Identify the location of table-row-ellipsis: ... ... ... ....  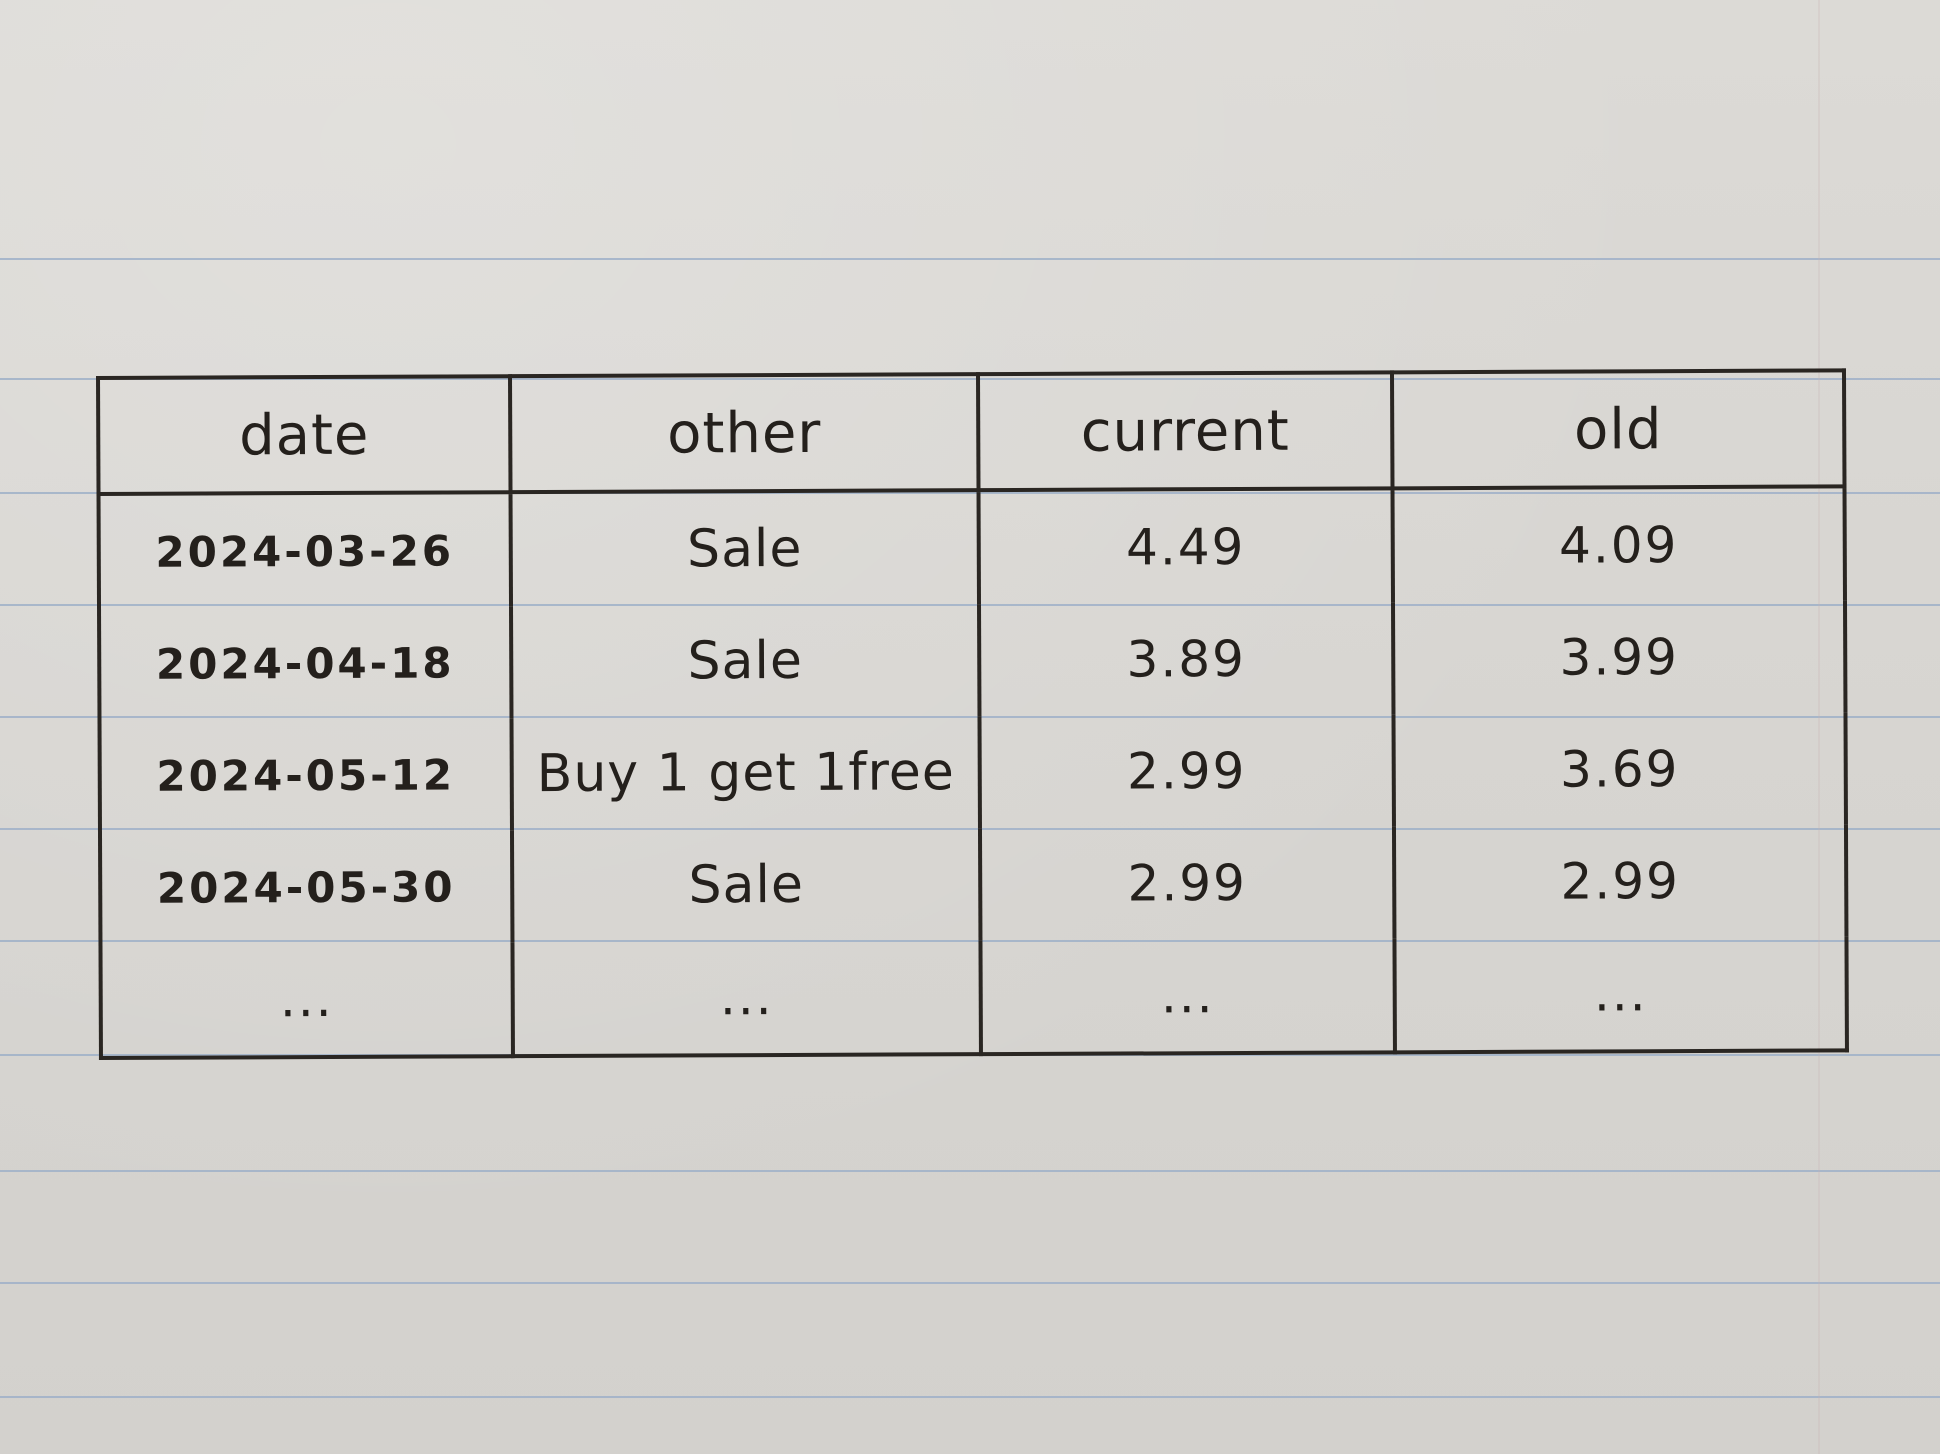
(973, 997).